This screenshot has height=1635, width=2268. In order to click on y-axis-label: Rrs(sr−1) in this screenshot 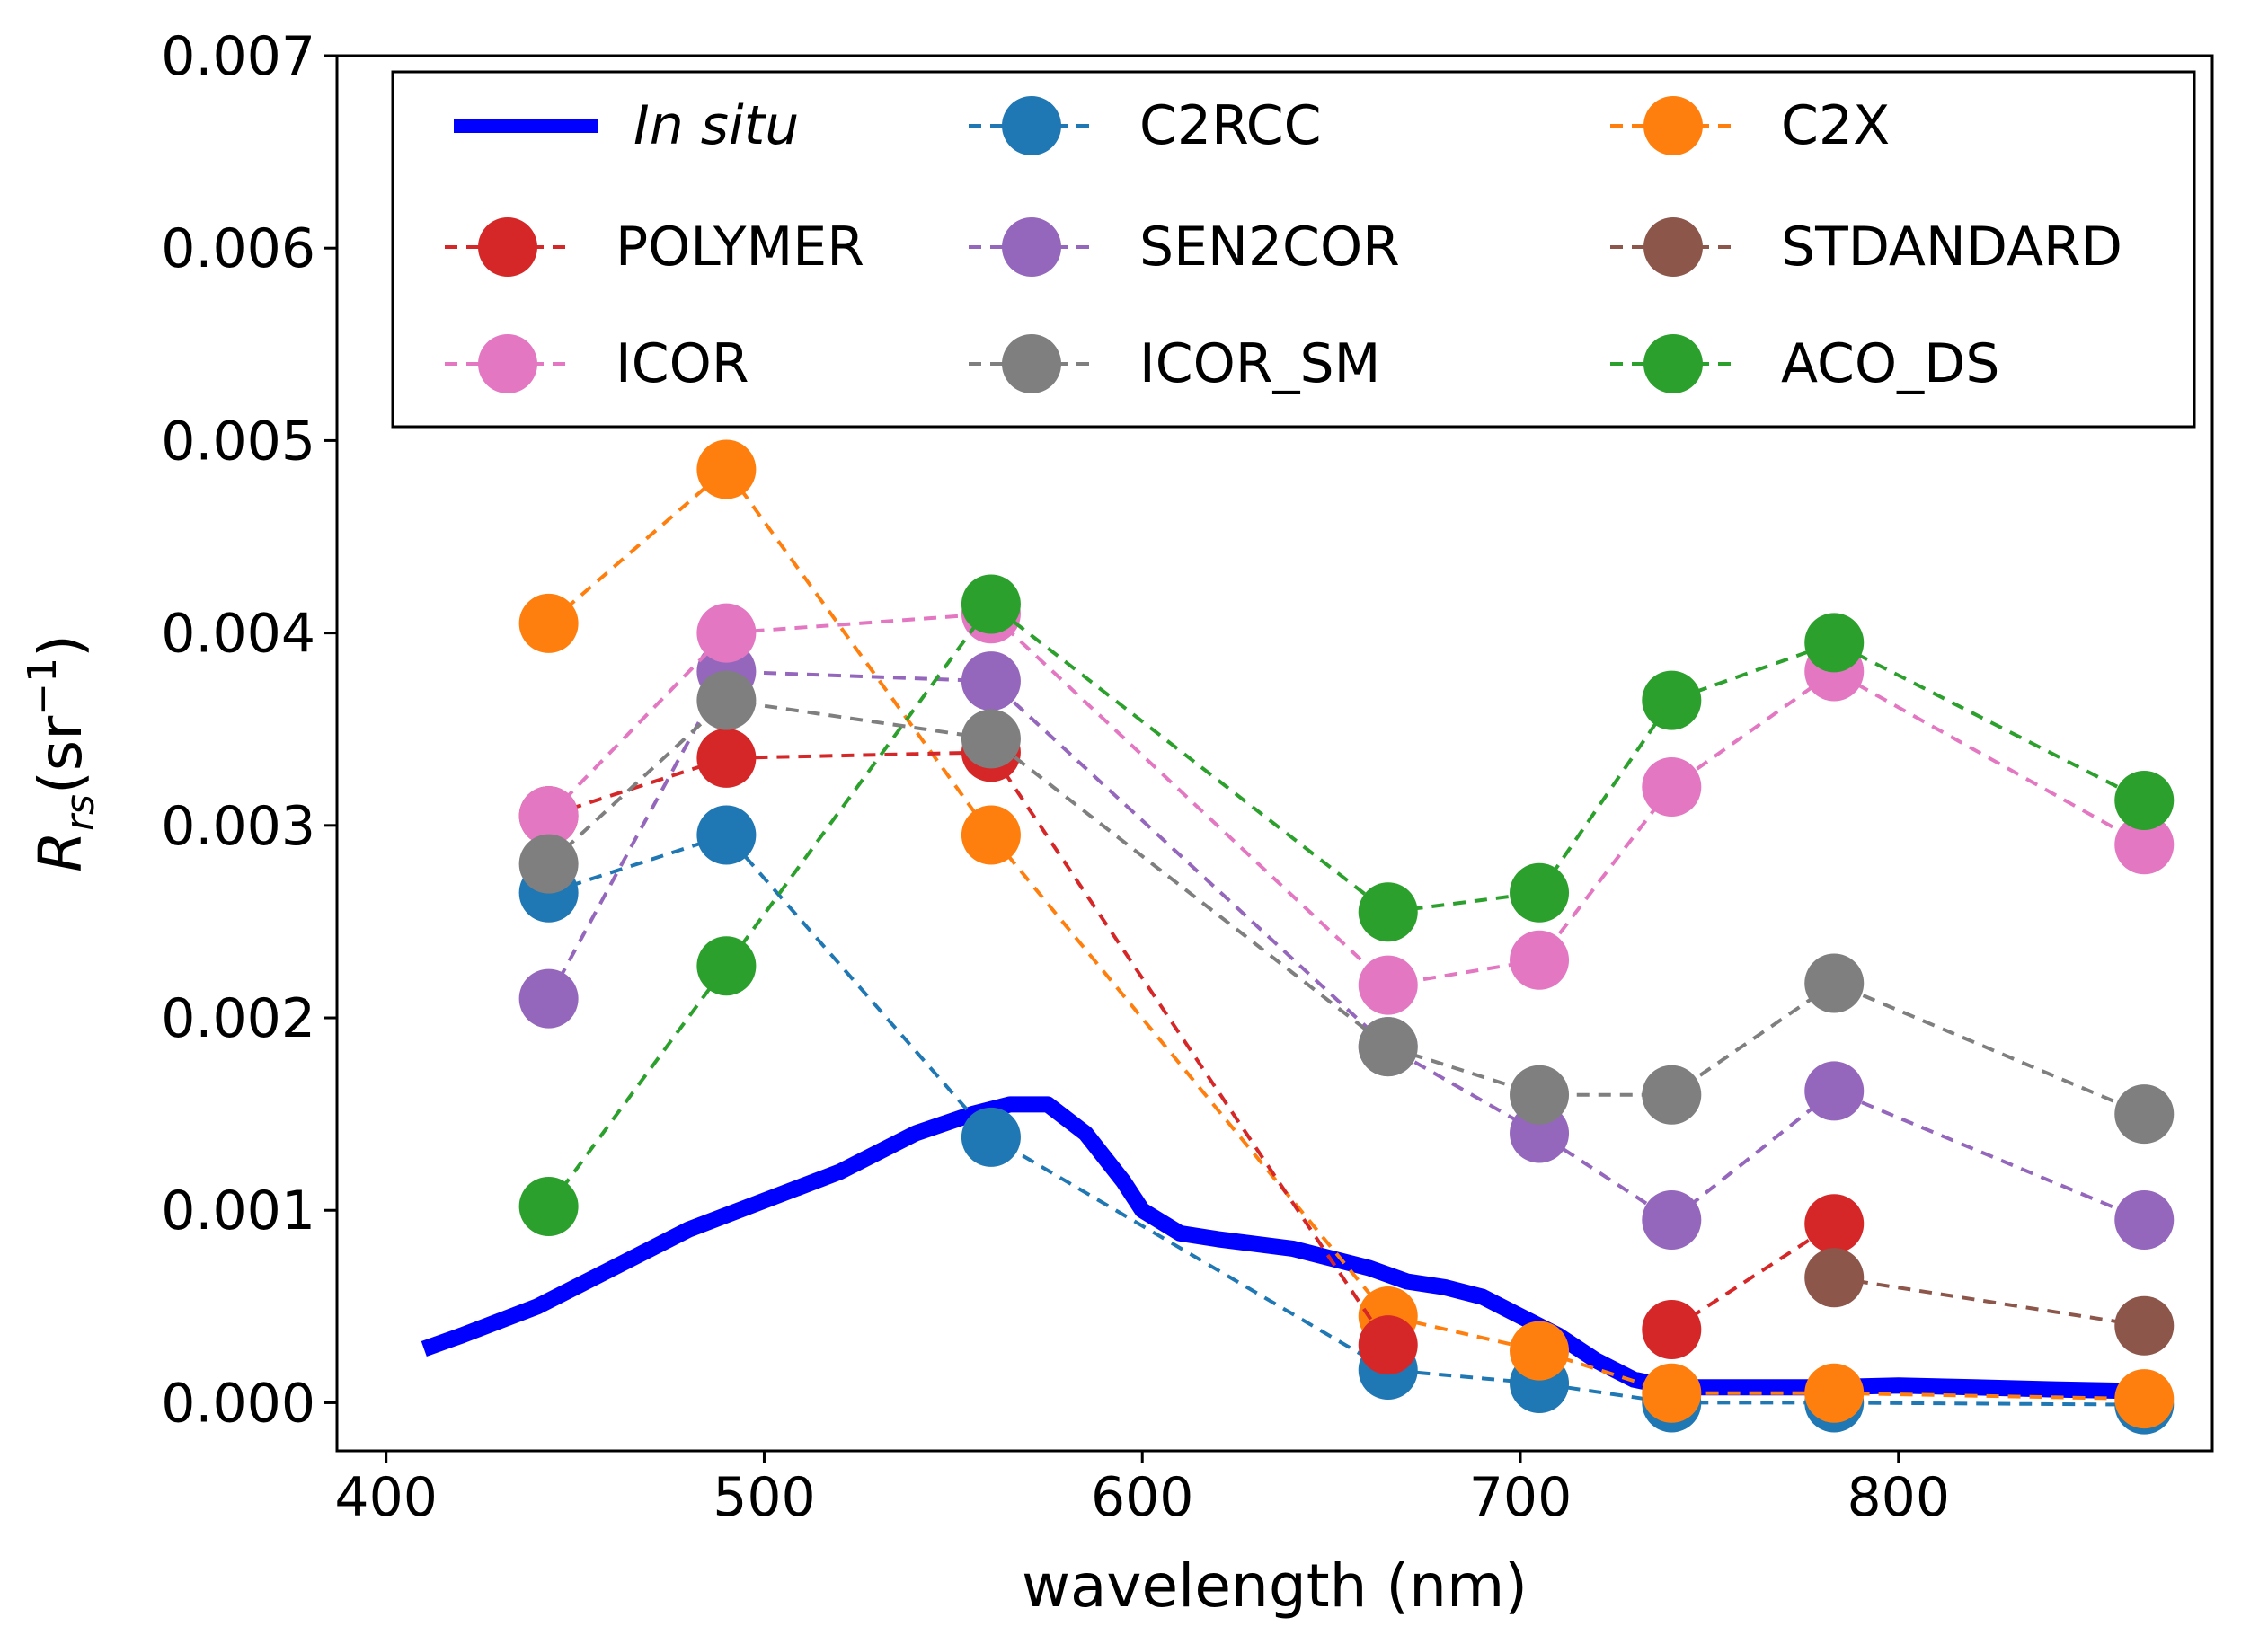, I will do `click(61, 753)`.